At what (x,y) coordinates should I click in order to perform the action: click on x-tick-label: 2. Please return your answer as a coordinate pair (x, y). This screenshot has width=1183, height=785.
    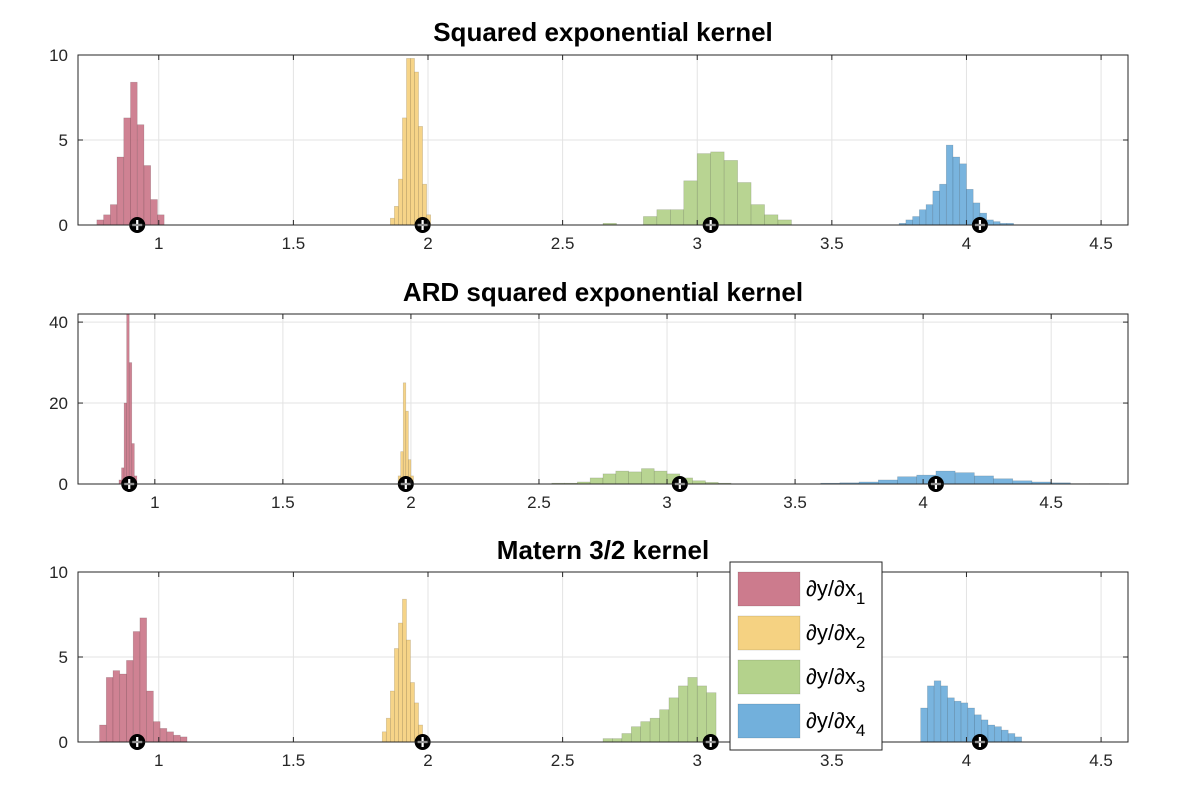
    Looking at the image, I should click on (427, 243).